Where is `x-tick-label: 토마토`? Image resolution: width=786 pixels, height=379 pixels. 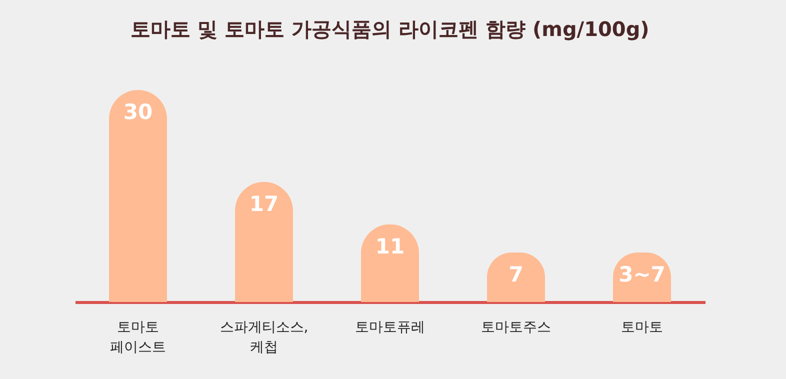 x-tick-label: 토마토 is located at coordinates (642, 328).